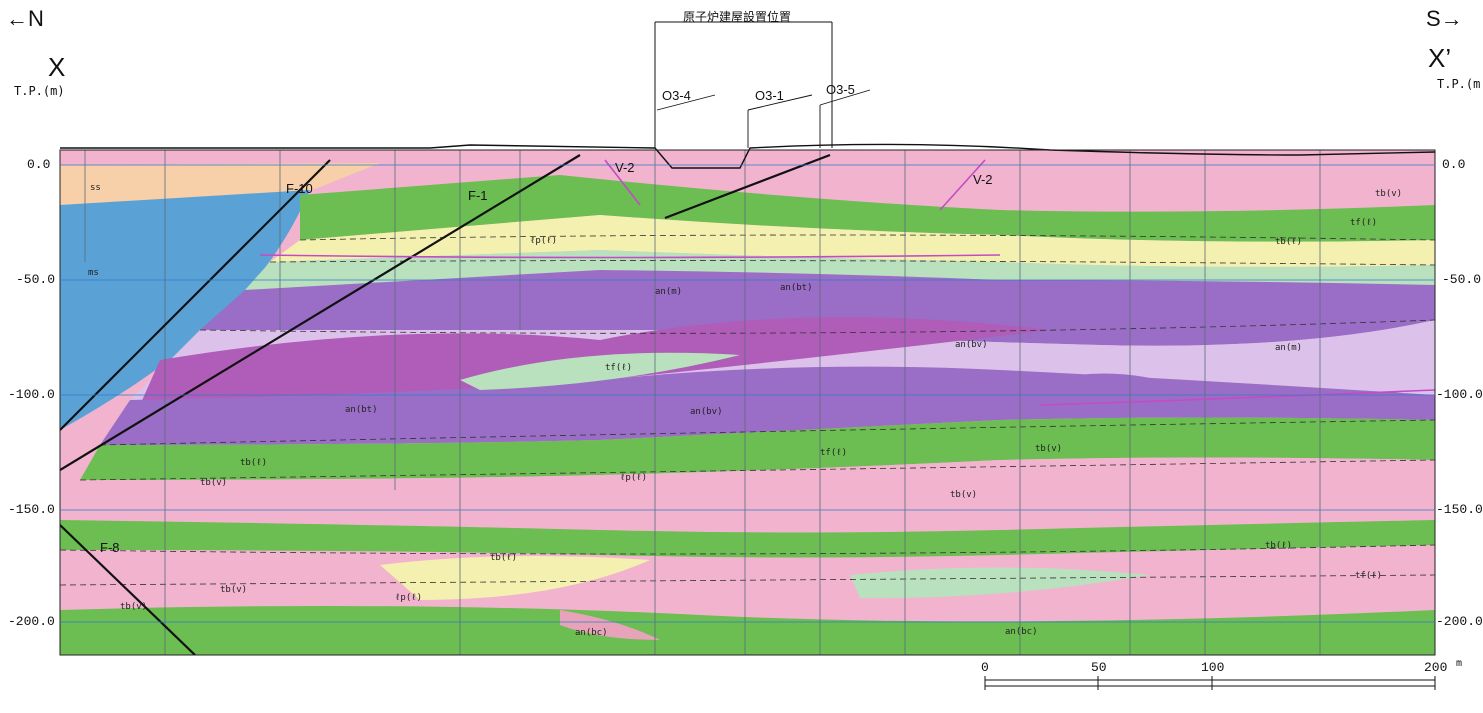 This screenshot has width=1483, height=713. What do you see at coordinates (25, 18) in the screenshot?
I see `north-arrow: ←N` at bounding box center [25, 18].